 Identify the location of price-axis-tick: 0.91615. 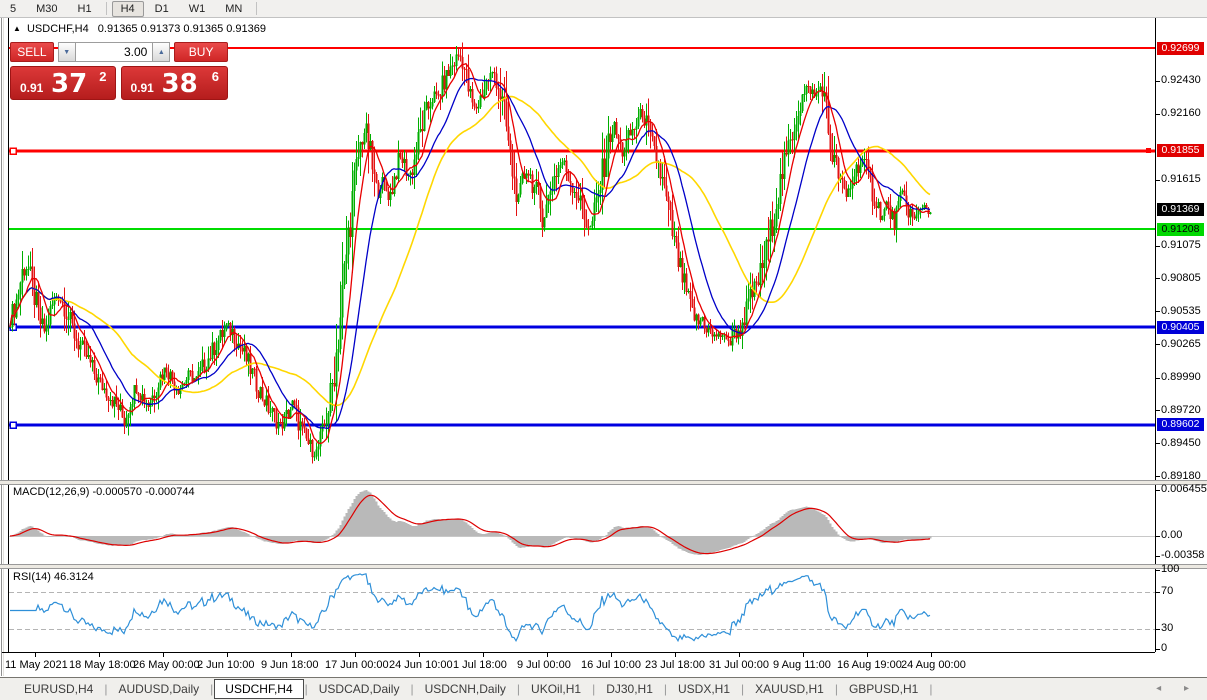
(1181, 179).